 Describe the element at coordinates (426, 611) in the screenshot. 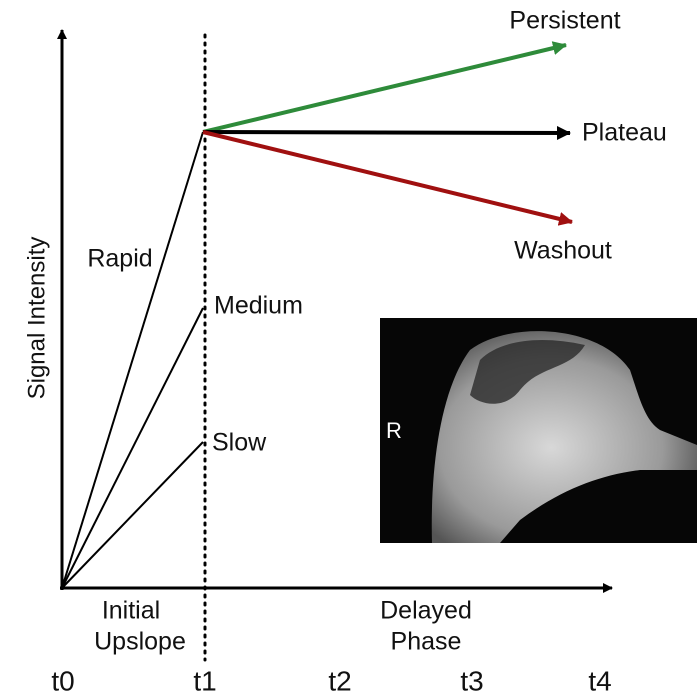

I see `phase-label: Delayed` at that location.